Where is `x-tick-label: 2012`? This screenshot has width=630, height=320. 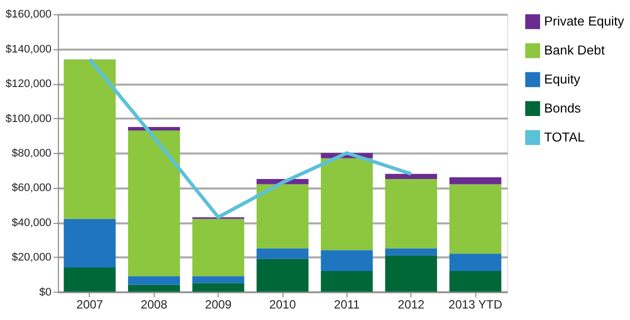 x-tick-label: 2012 is located at coordinates (411, 304).